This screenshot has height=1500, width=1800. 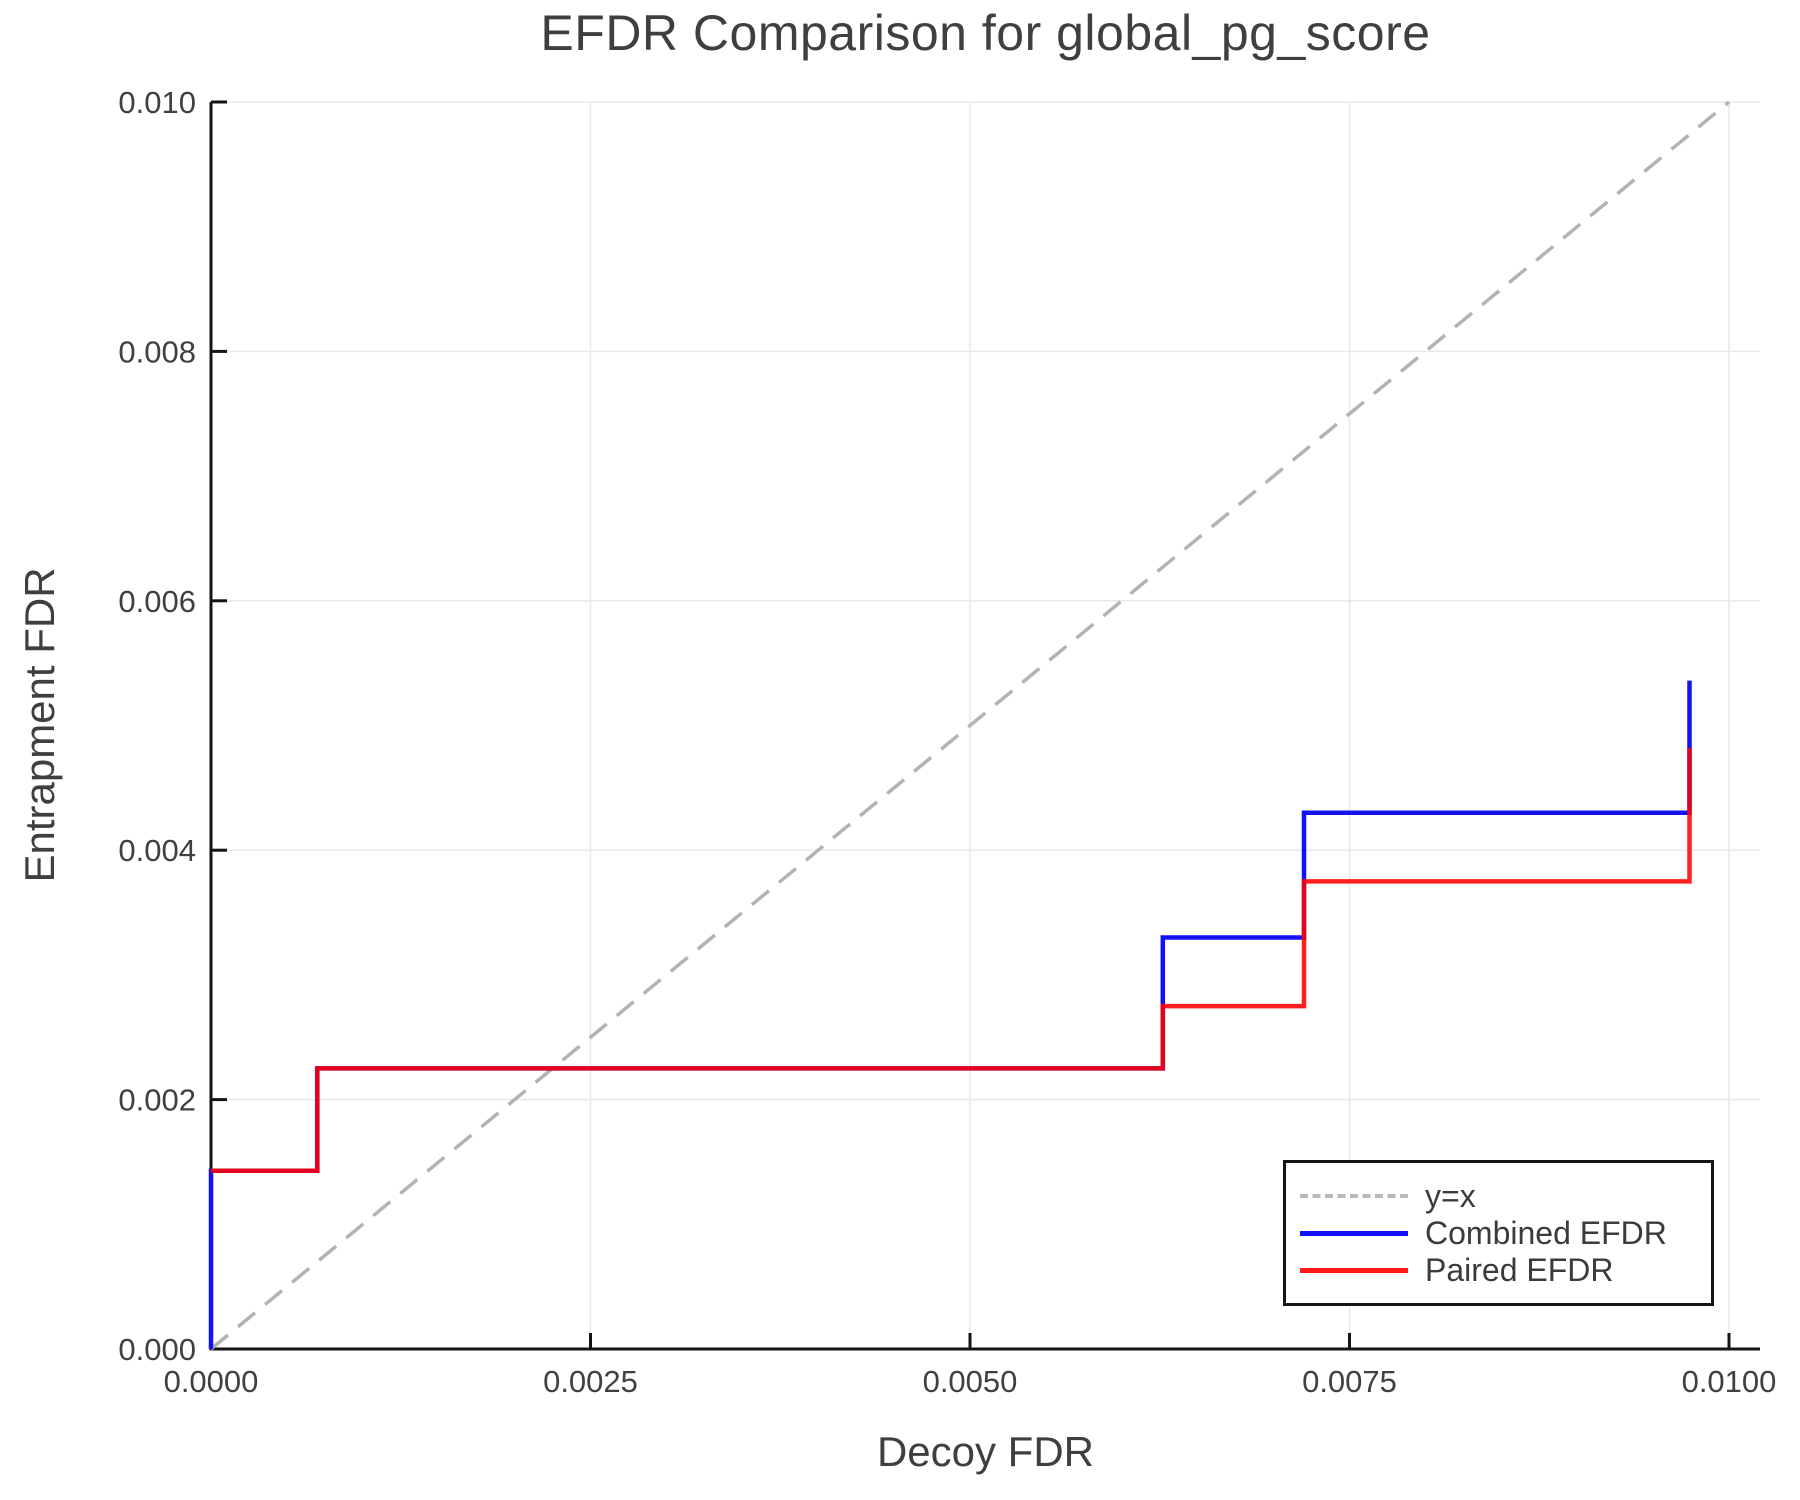 I want to click on legend-label: y=x, so click(x=1450, y=1196).